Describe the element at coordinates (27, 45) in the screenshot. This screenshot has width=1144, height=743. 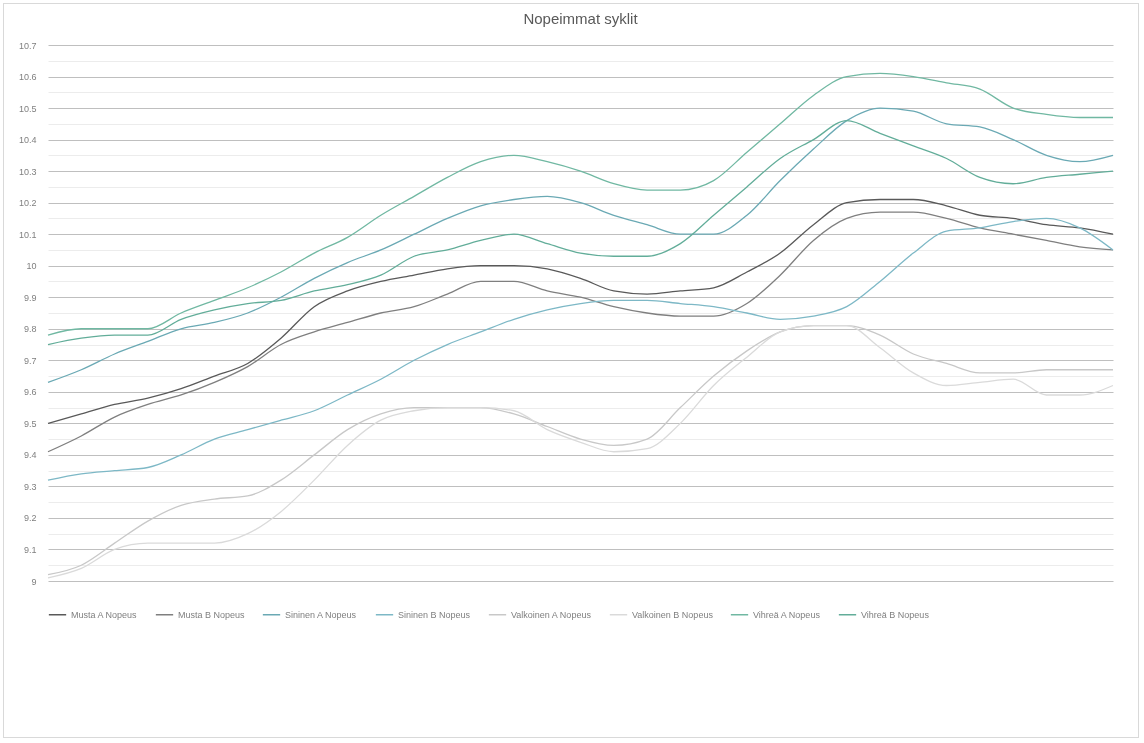
I see `y-tick-label: 10.7` at that location.